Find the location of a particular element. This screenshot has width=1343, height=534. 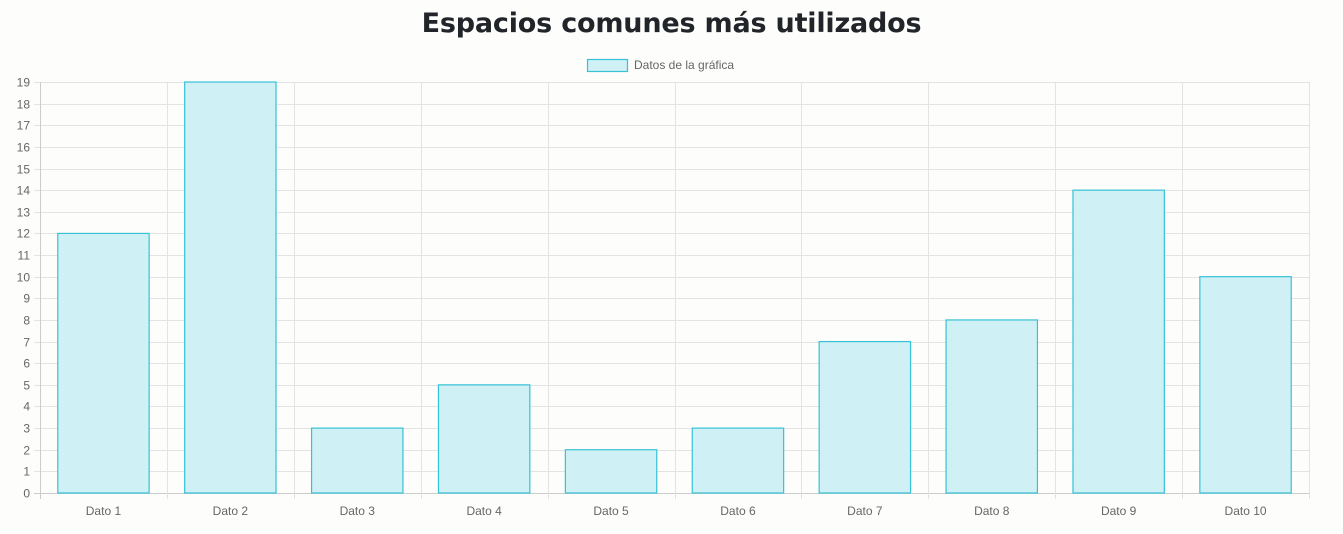

y-tick-label: 15 is located at coordinates (24, 170).